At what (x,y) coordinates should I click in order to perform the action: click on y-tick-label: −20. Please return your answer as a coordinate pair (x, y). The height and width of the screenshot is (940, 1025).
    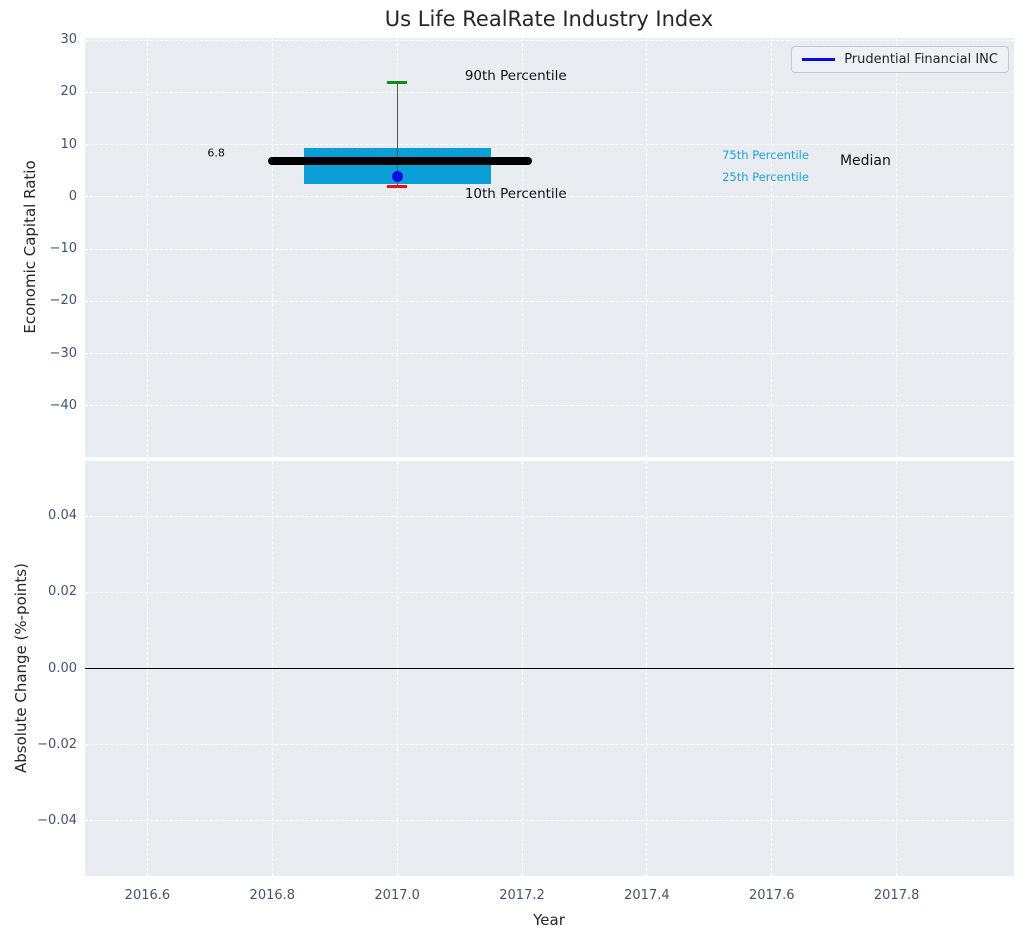
    Looking at the image, I should click on (63, 301).